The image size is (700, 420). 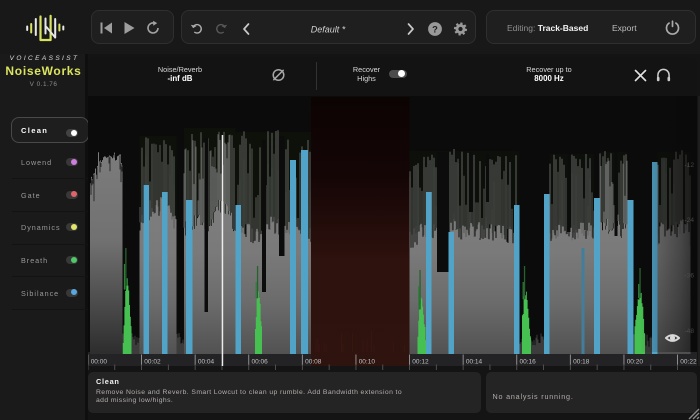 What do you see at coordinates (420, 362) in the screenshot?
I see `svg-text: 00:12` at bounding box center [420, 362].